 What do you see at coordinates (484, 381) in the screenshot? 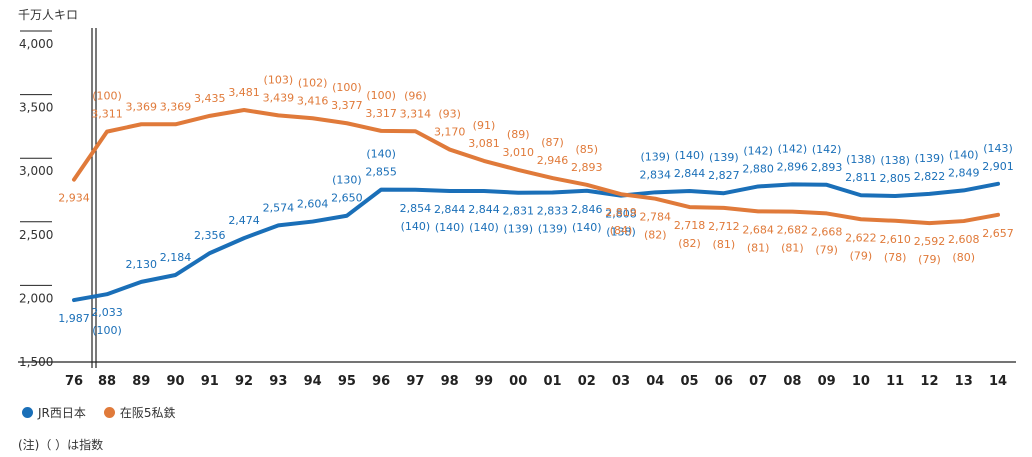
I see `x-tick-label: 99` at bounding box center [484, 381].